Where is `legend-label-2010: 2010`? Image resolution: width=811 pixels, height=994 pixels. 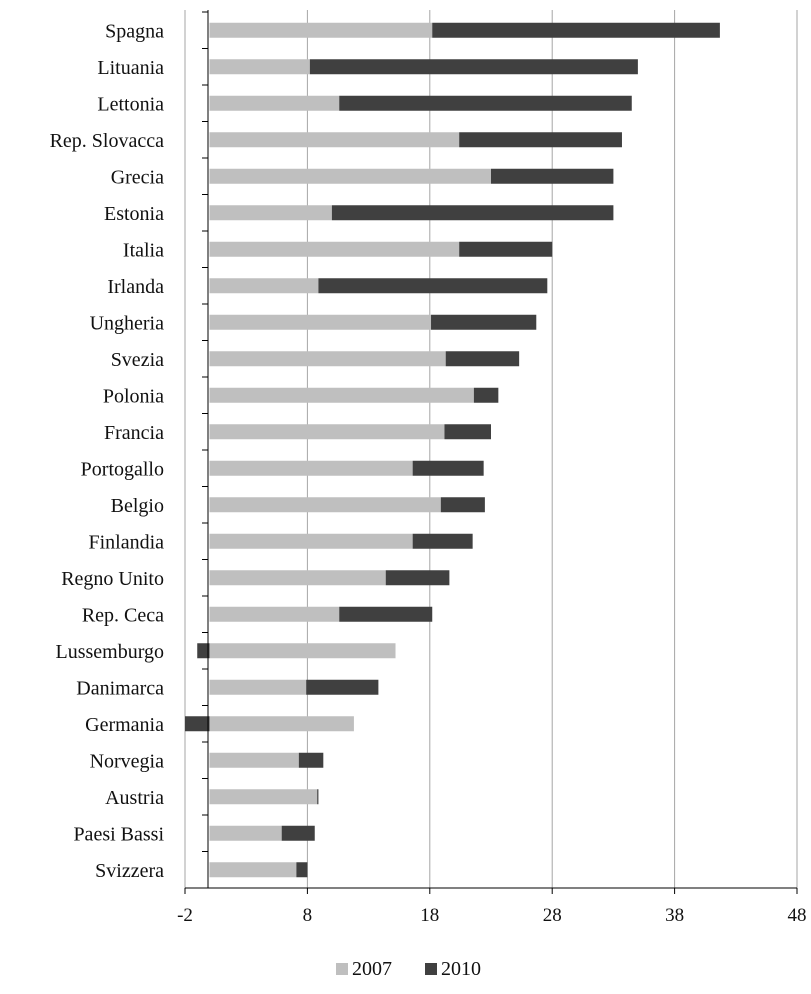
legend-label-2010: 2010 is located at coordinates (461, 969).